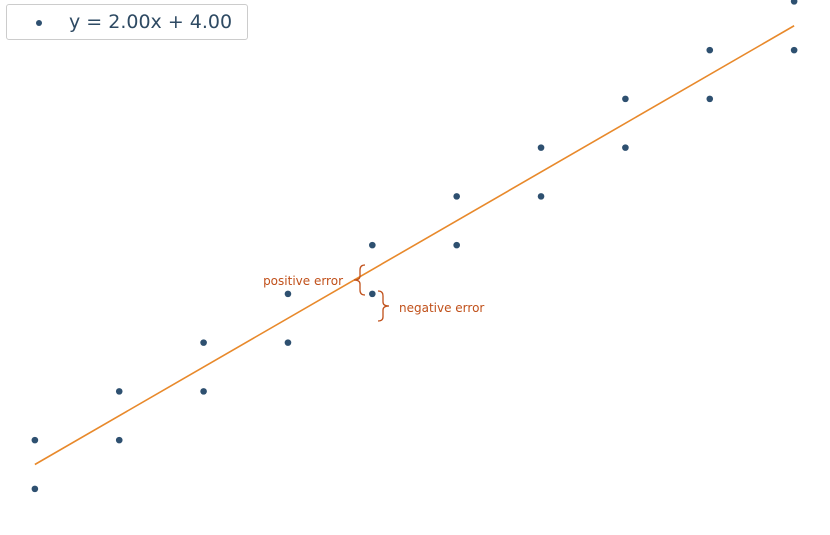 The width and height of the screenshot is (830, 535). I want to click on legend: y = 2.00x + 4.00, so click(127, 22).